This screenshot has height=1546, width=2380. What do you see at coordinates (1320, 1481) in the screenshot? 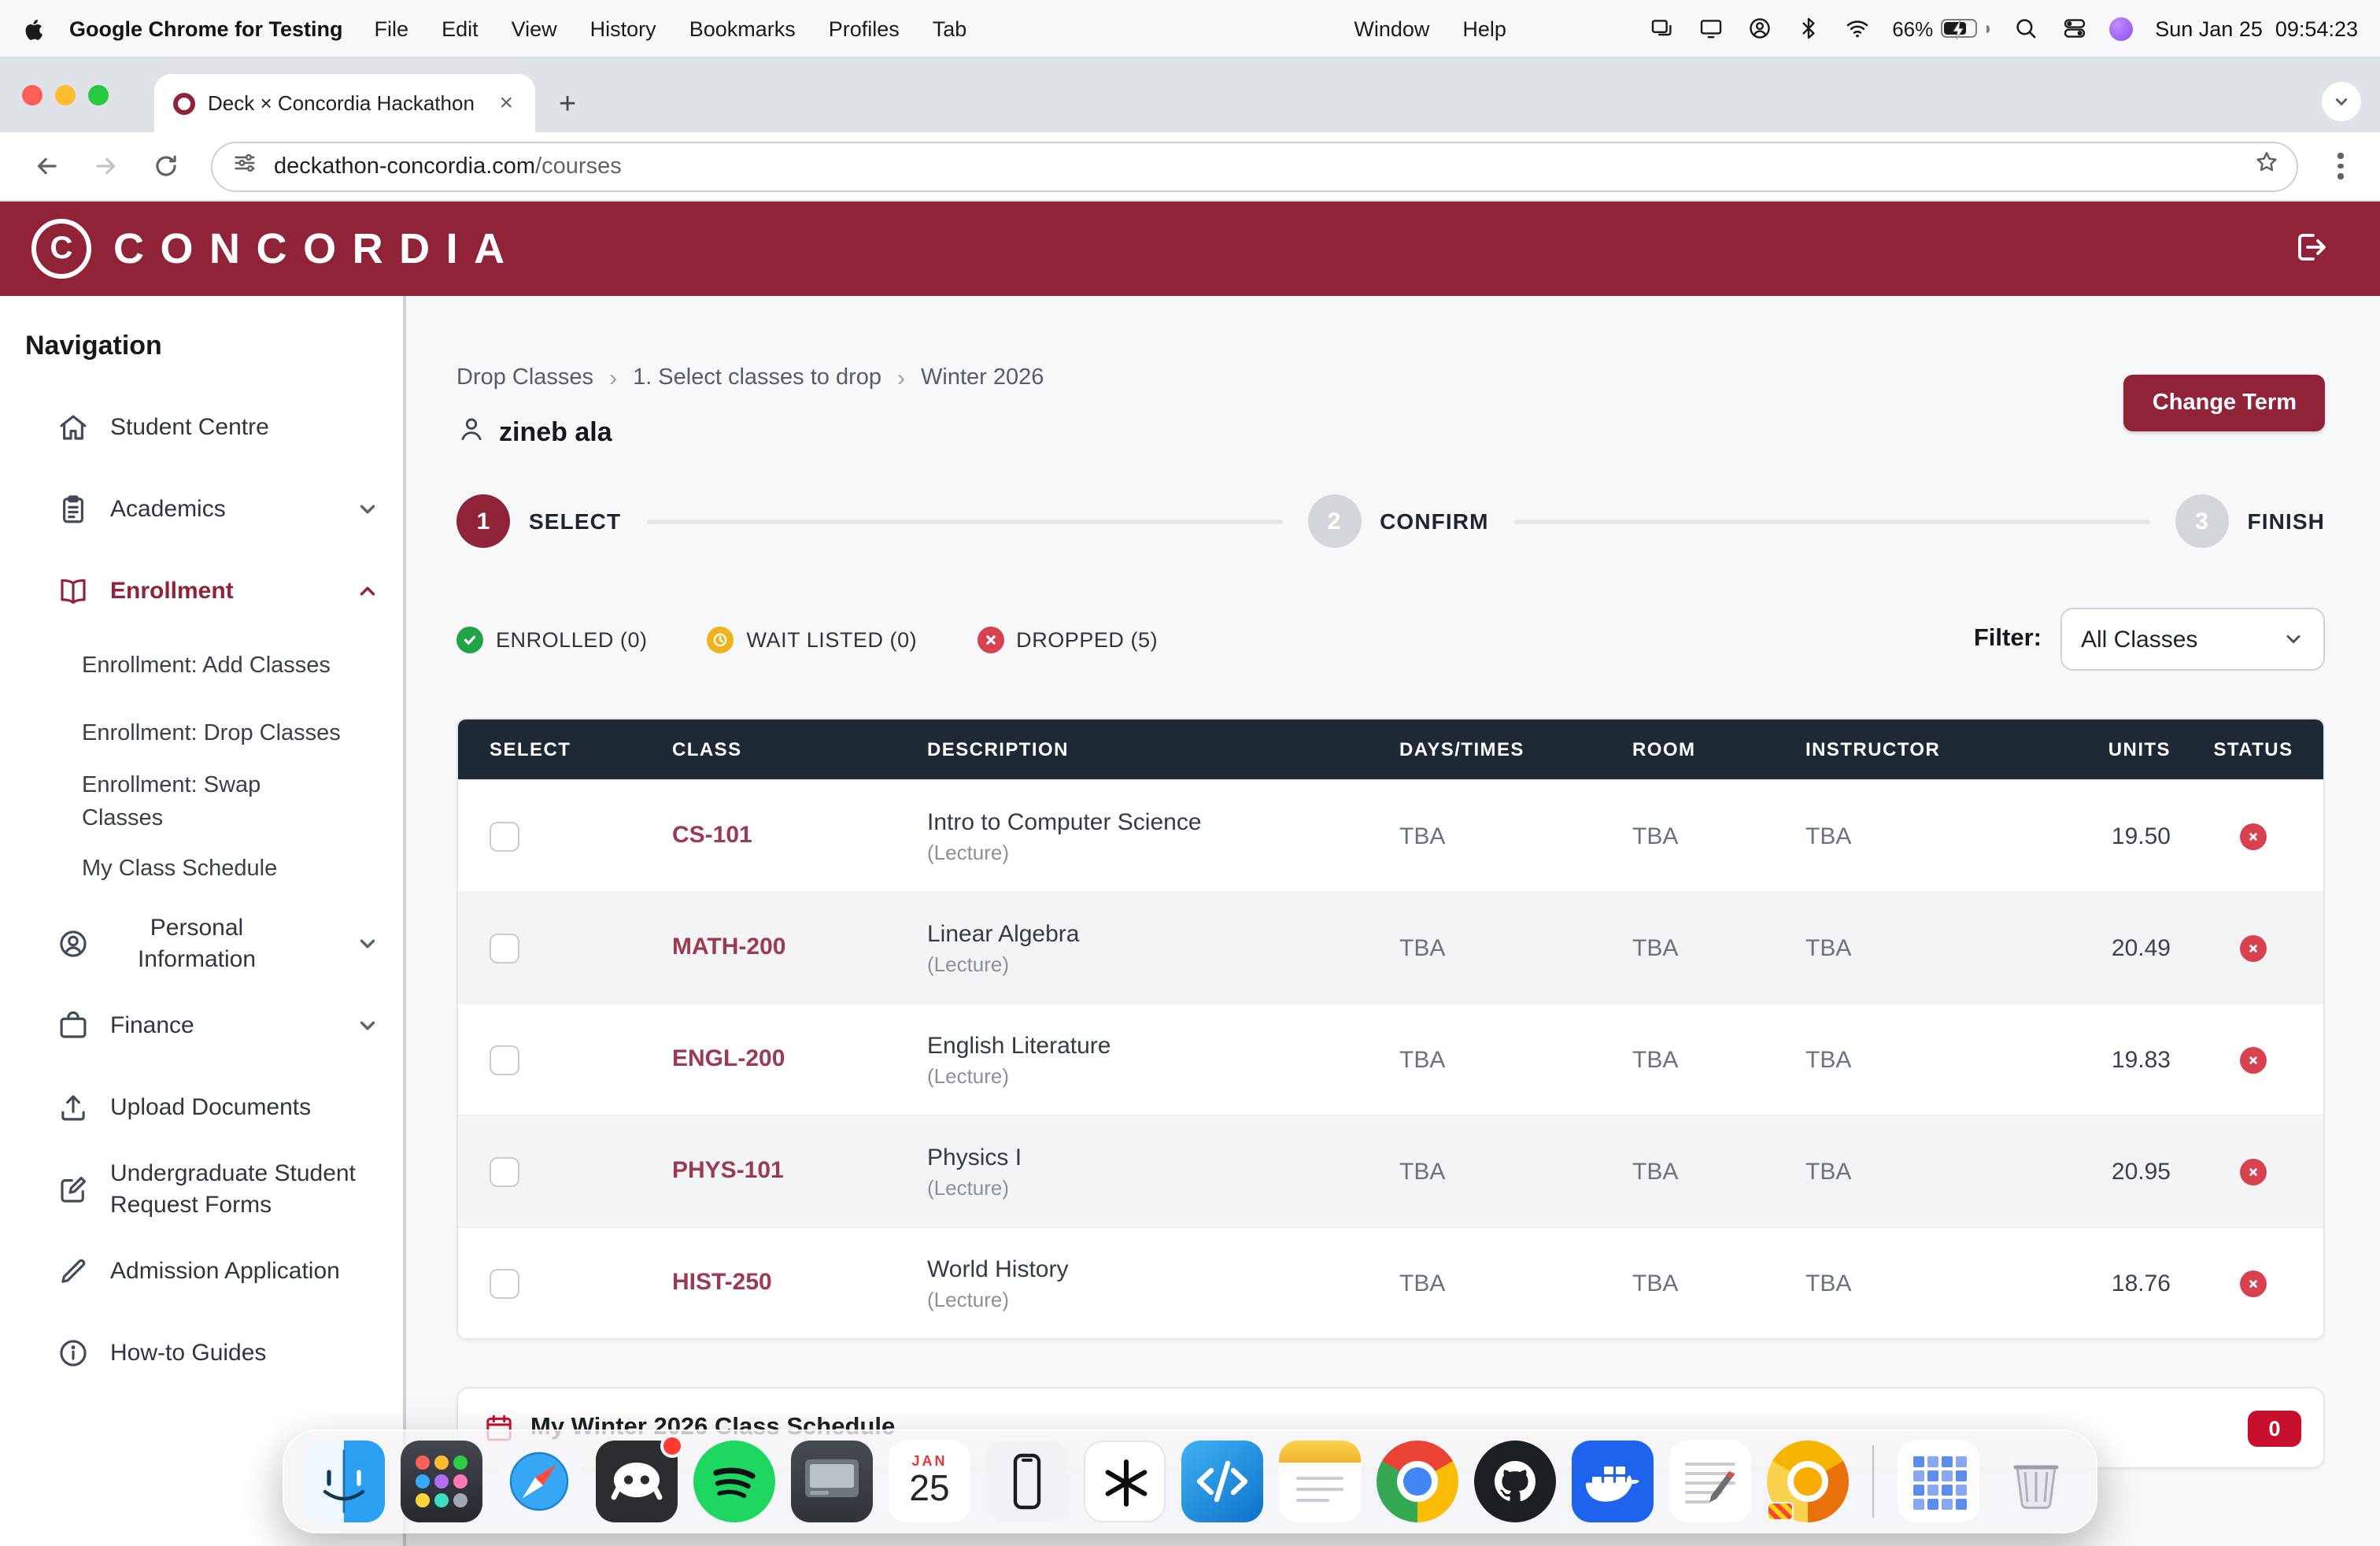
I see `dock-notes-icon` at bounding box center [1320, 1481].